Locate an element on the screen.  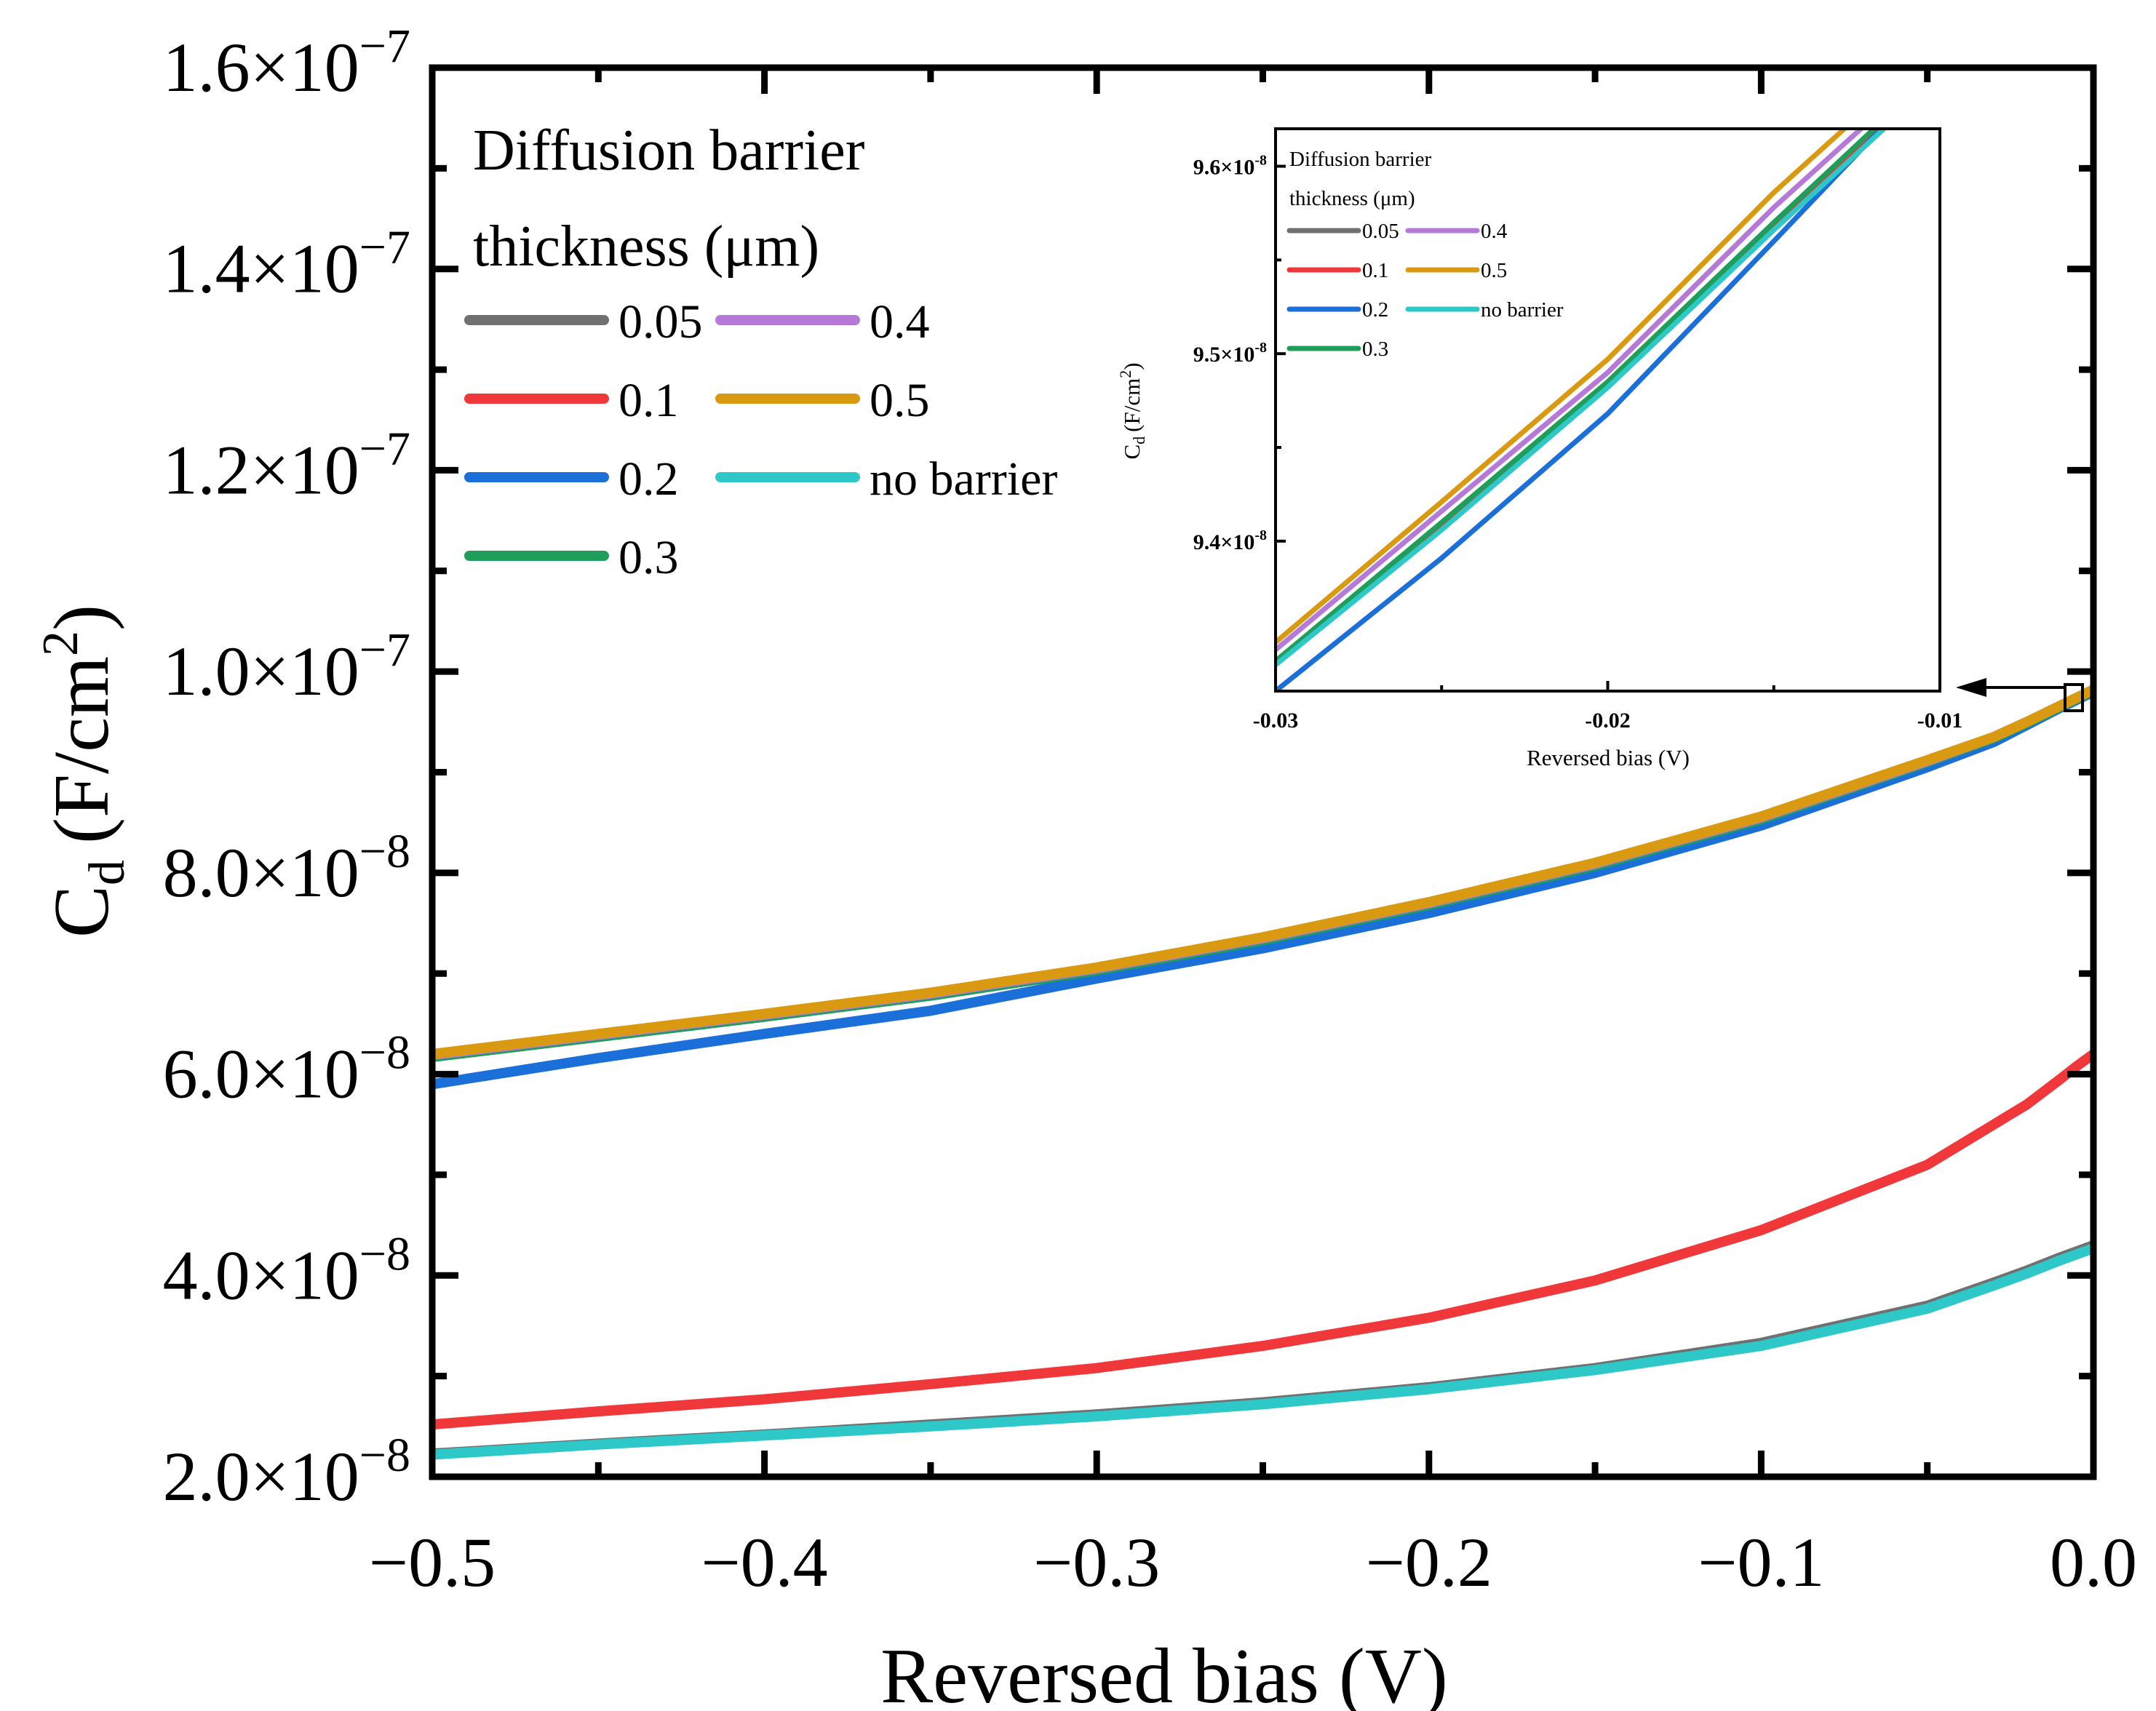
y-tick-label: 1.2×10⁻⁷ is located at coordinates (286, 465).